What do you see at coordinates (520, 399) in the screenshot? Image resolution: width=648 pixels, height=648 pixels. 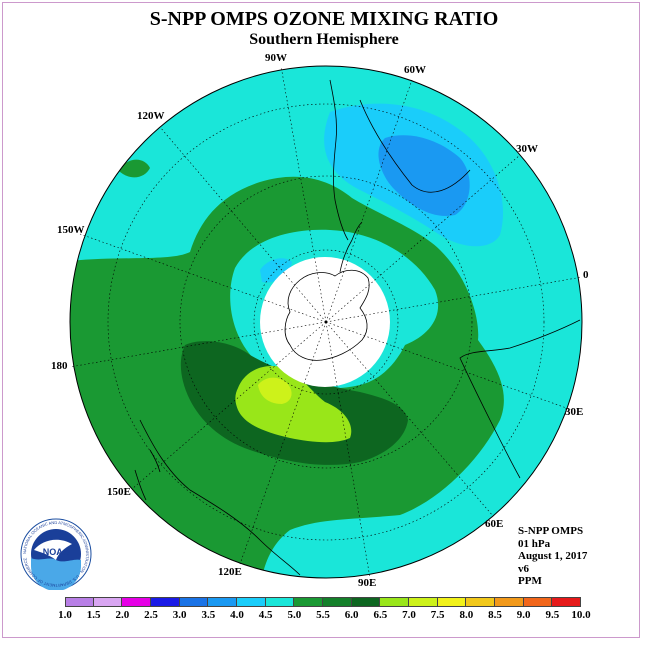 I see `africa-coastline` at bounding box center [520, 399].